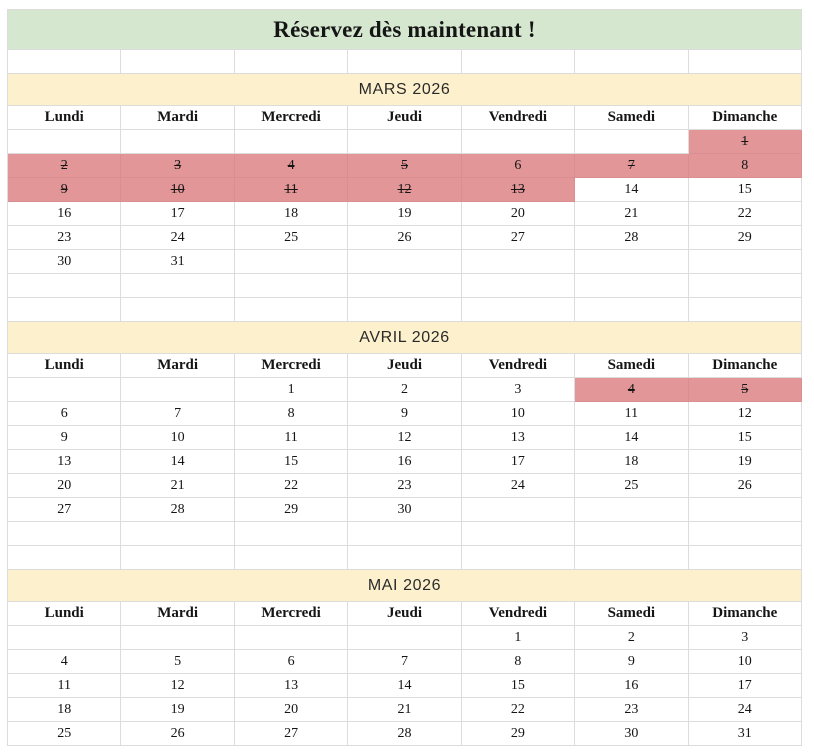 Image resolution: width=814 pixels, height=753 pixels. I want to click on date-cell-mars-14: 14, so click(632, 190).